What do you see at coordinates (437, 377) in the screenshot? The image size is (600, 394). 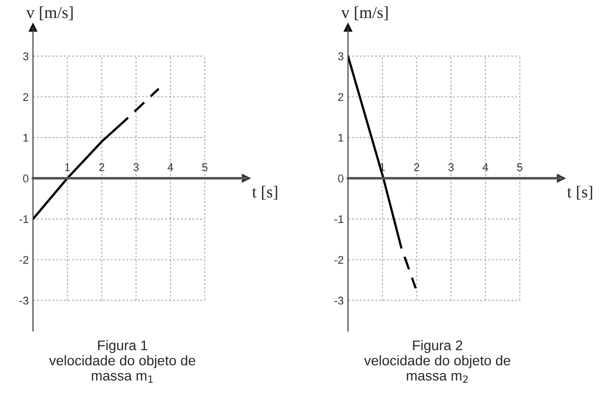 I see `text: massa m$_{2}$` at bounding box center [437, 377].